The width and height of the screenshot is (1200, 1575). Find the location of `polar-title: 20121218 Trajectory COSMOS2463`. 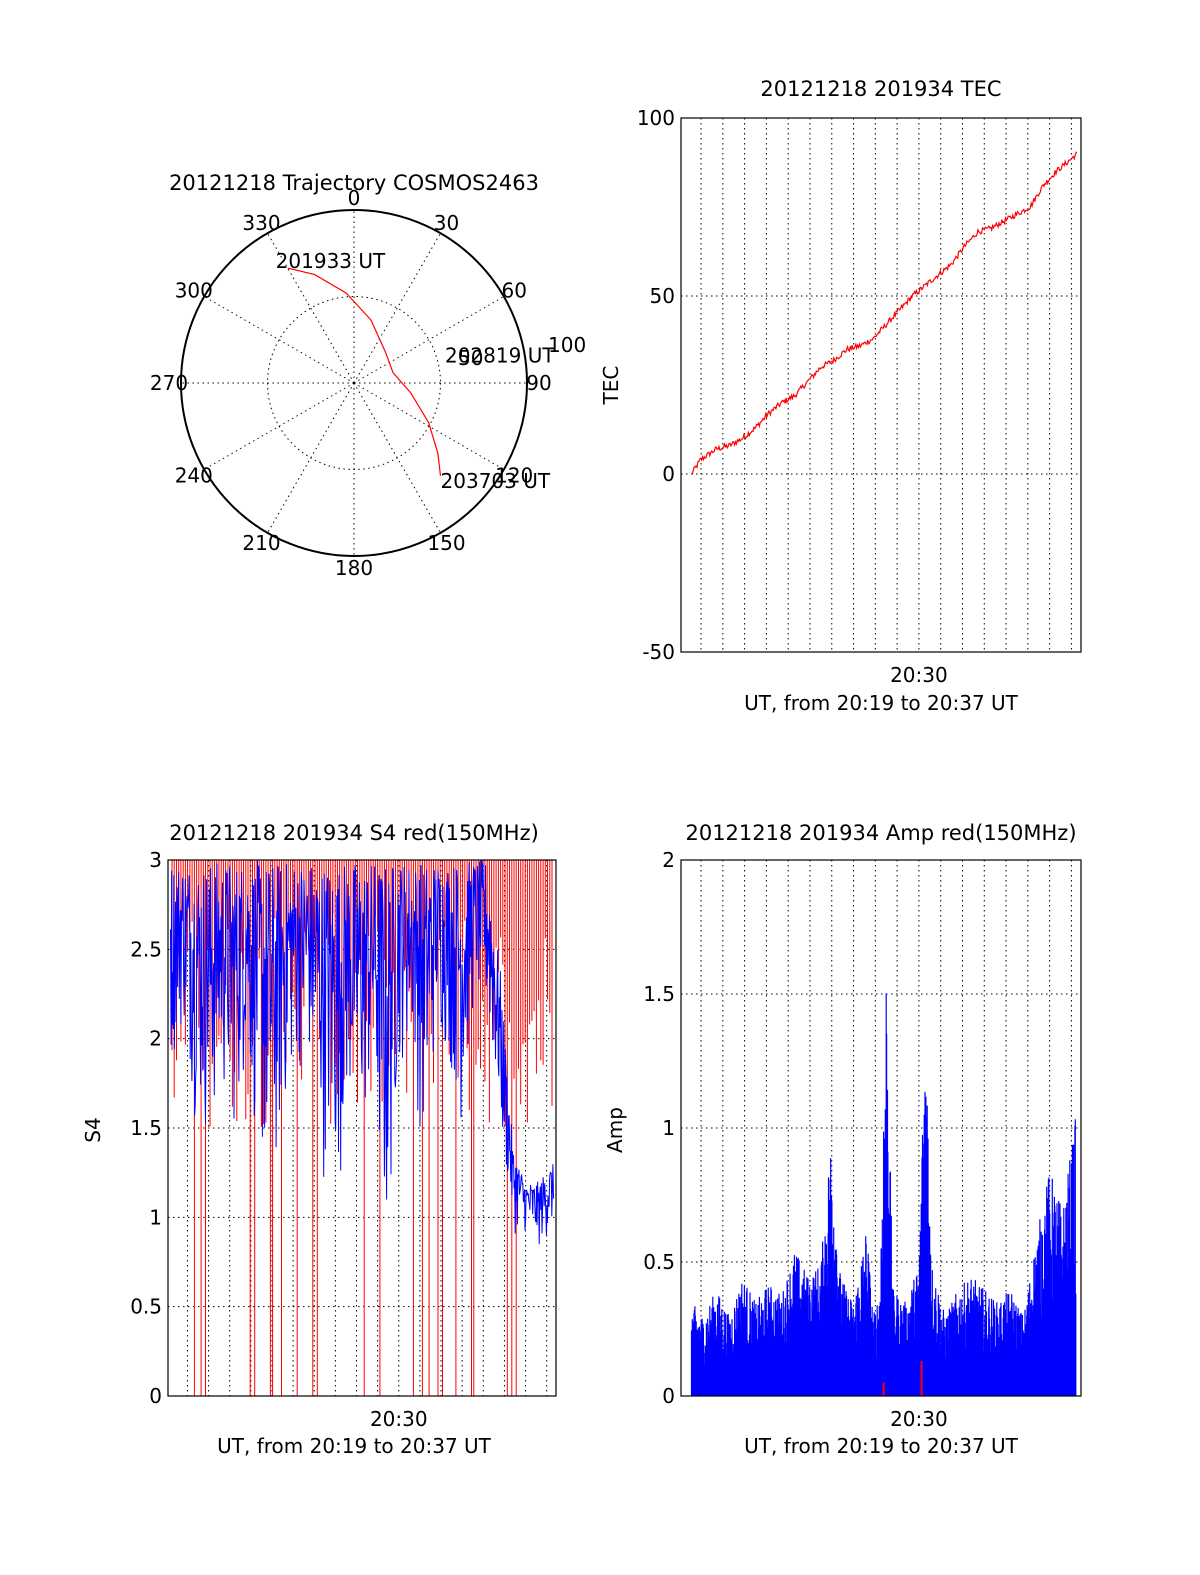

polar-title: 20121218 Trajectory COSMOS2463 is located at coordinates (354, 183).